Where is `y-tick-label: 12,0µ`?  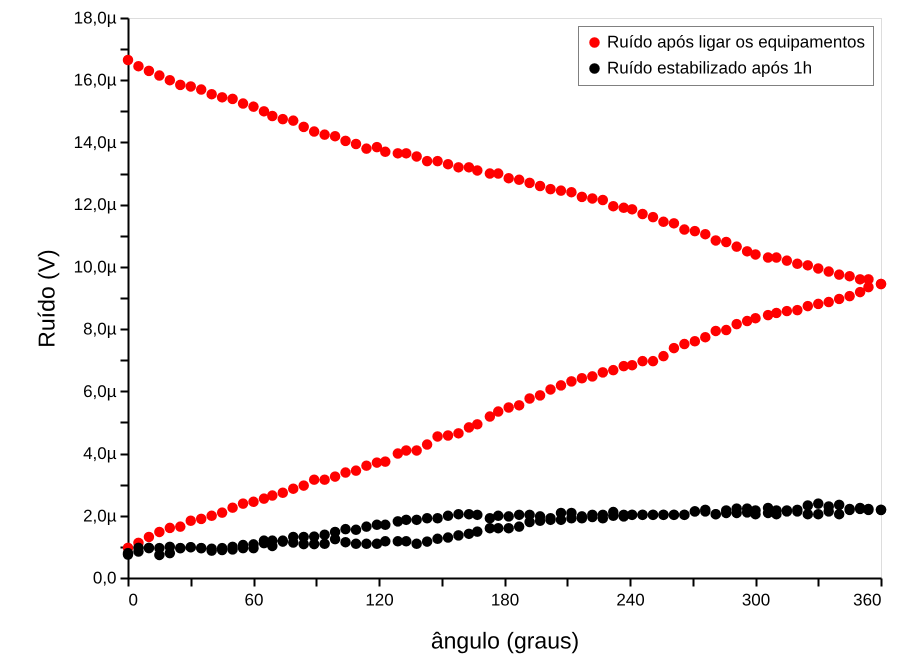 y-tick-label: 12,0µ is located at coordinates (95, 204).